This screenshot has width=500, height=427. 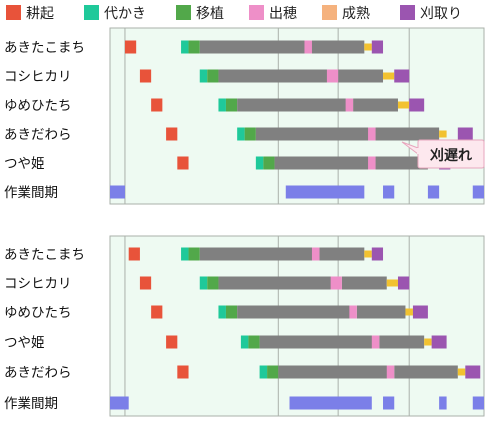 I want to click on legend-label: 耕起, so click(x=40, y=13).